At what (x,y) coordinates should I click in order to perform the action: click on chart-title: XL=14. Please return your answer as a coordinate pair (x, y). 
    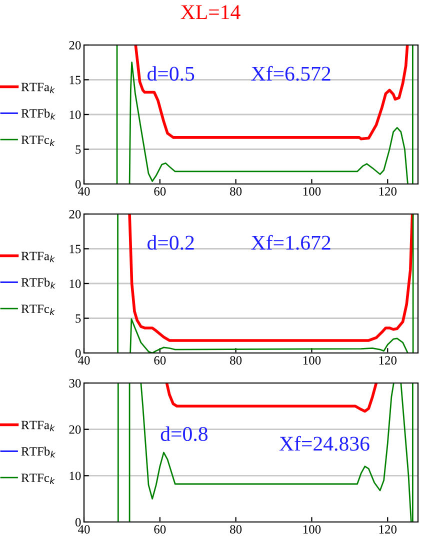
    Looking at the image, I should click on (210, 12).